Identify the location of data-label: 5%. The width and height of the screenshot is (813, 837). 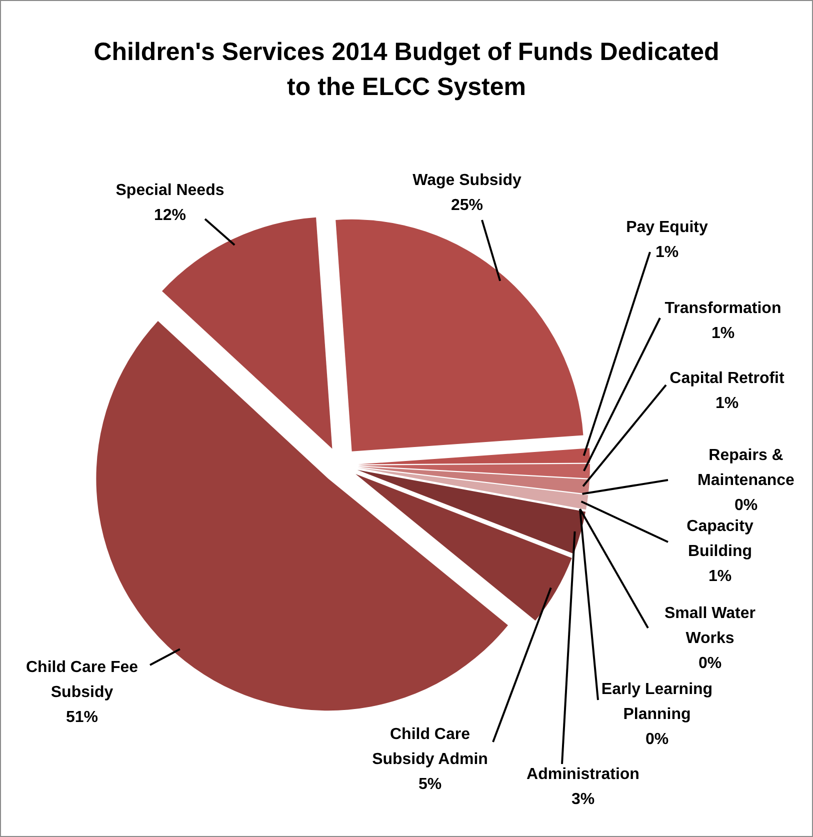
(430, 784).